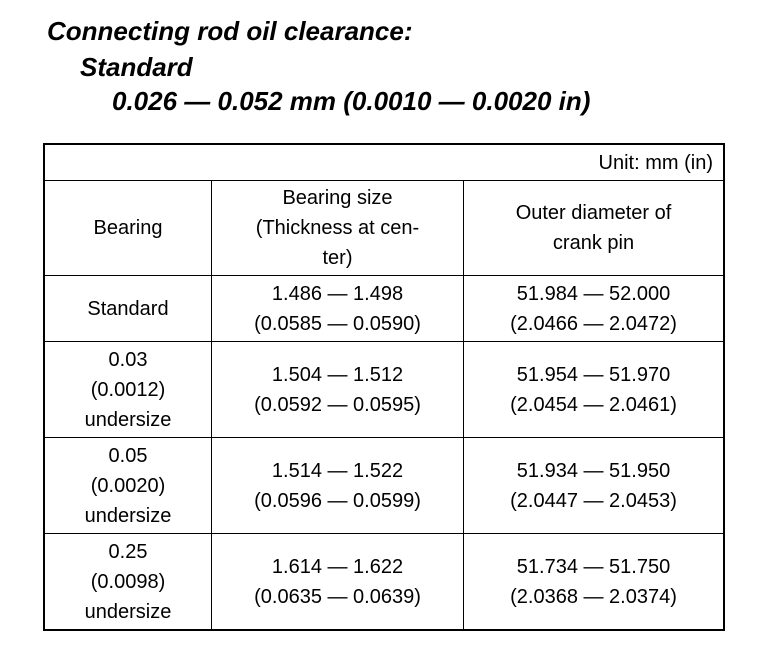 This screenshot has width=768, height=650. What do you see at coordinates (351, 101) in the screenshot?
I see `clearance-value: 0.026 — 0.052 mm (0.0010 — 0.0020 in)` at bounding box center [351, 101].